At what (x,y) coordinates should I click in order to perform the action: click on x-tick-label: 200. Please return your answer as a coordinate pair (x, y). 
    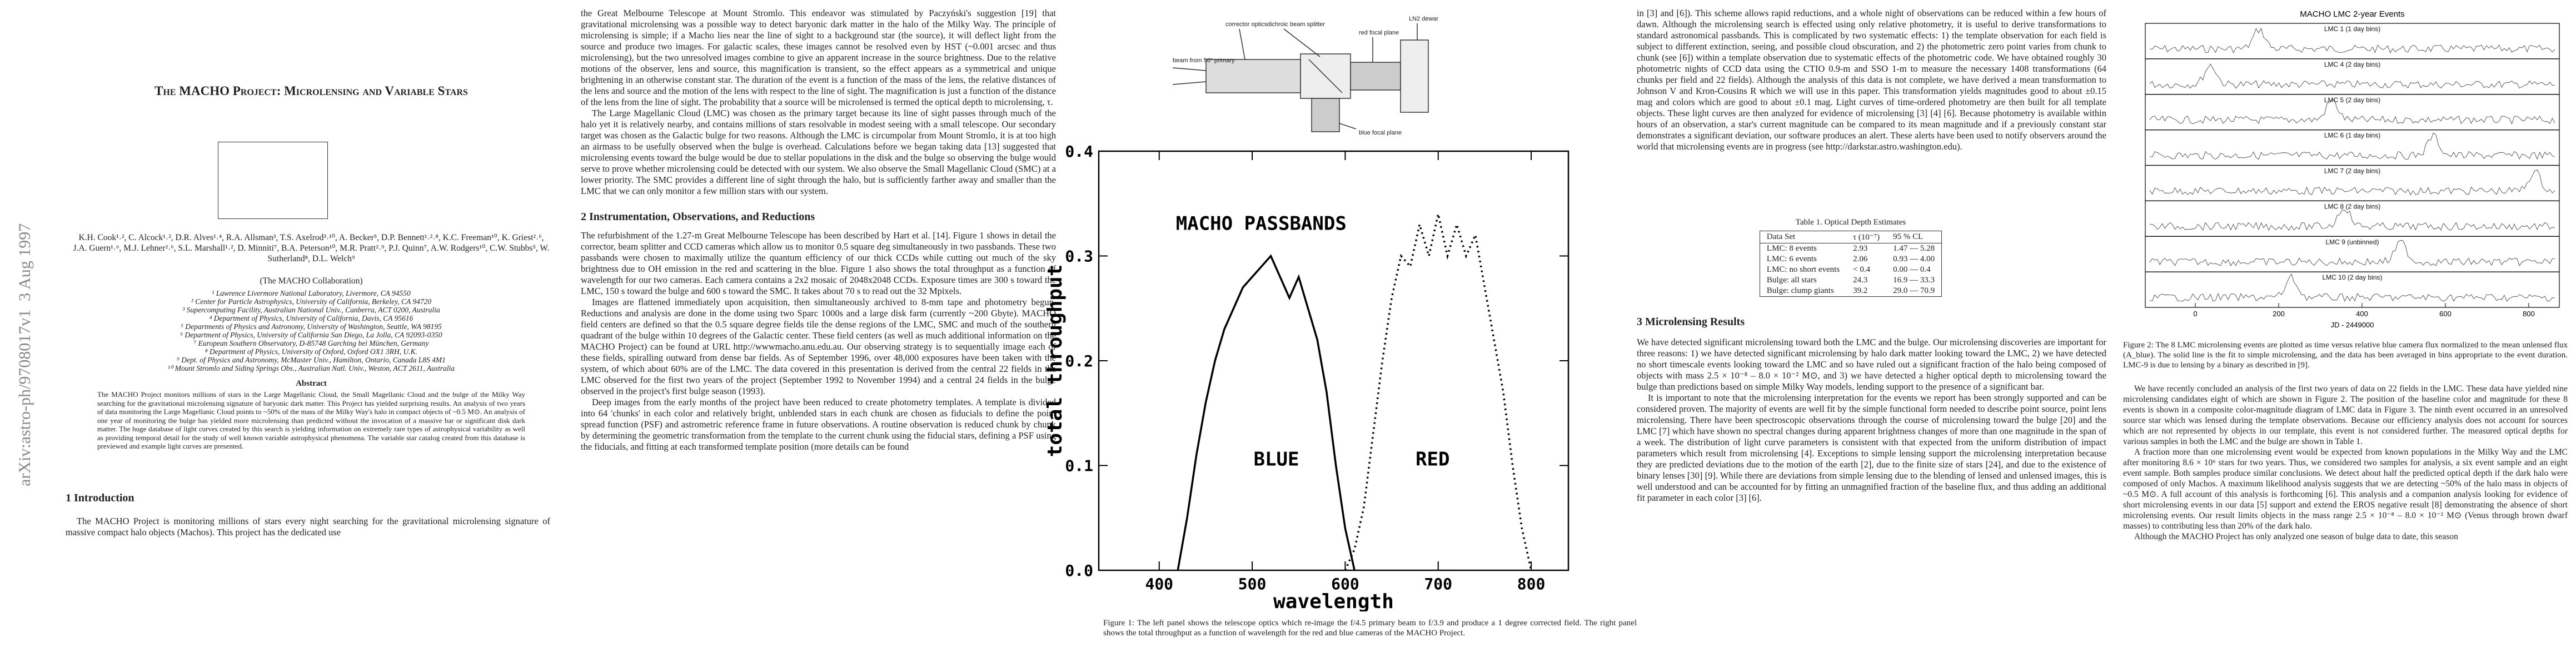
    Looking at the image, I should click on (2279, 314).